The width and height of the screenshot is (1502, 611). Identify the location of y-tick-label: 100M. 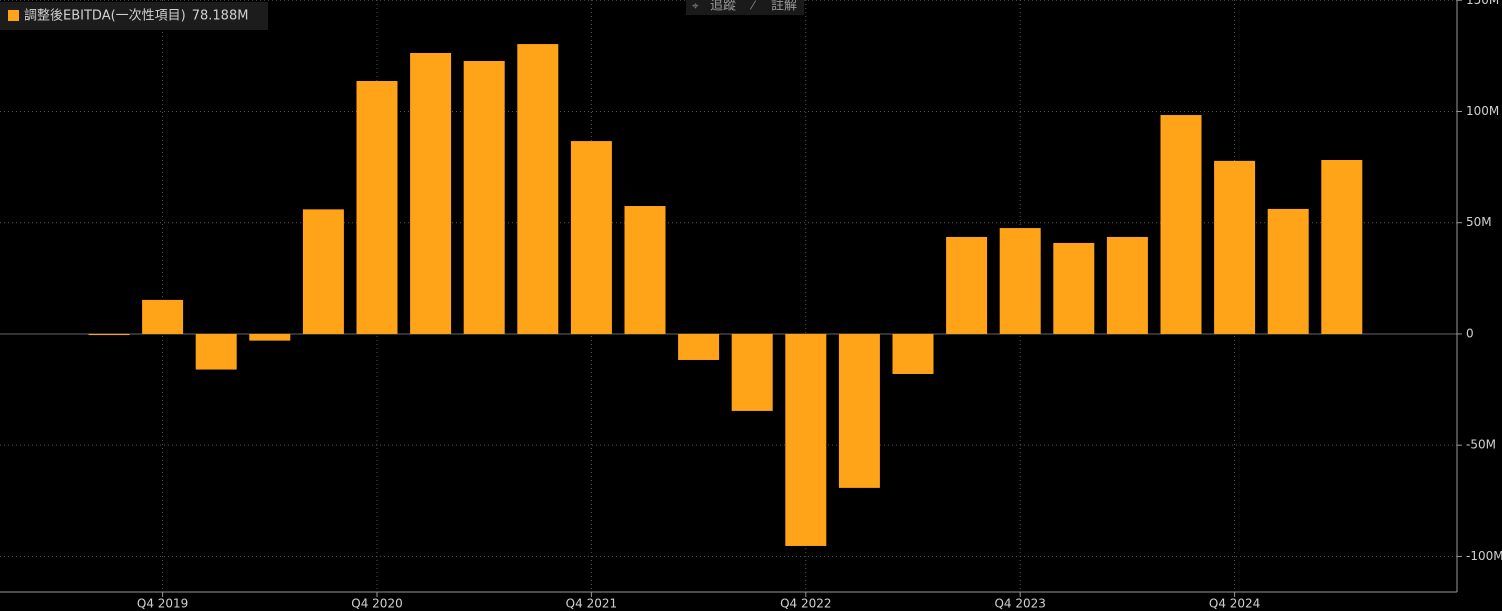
(1482, 111).